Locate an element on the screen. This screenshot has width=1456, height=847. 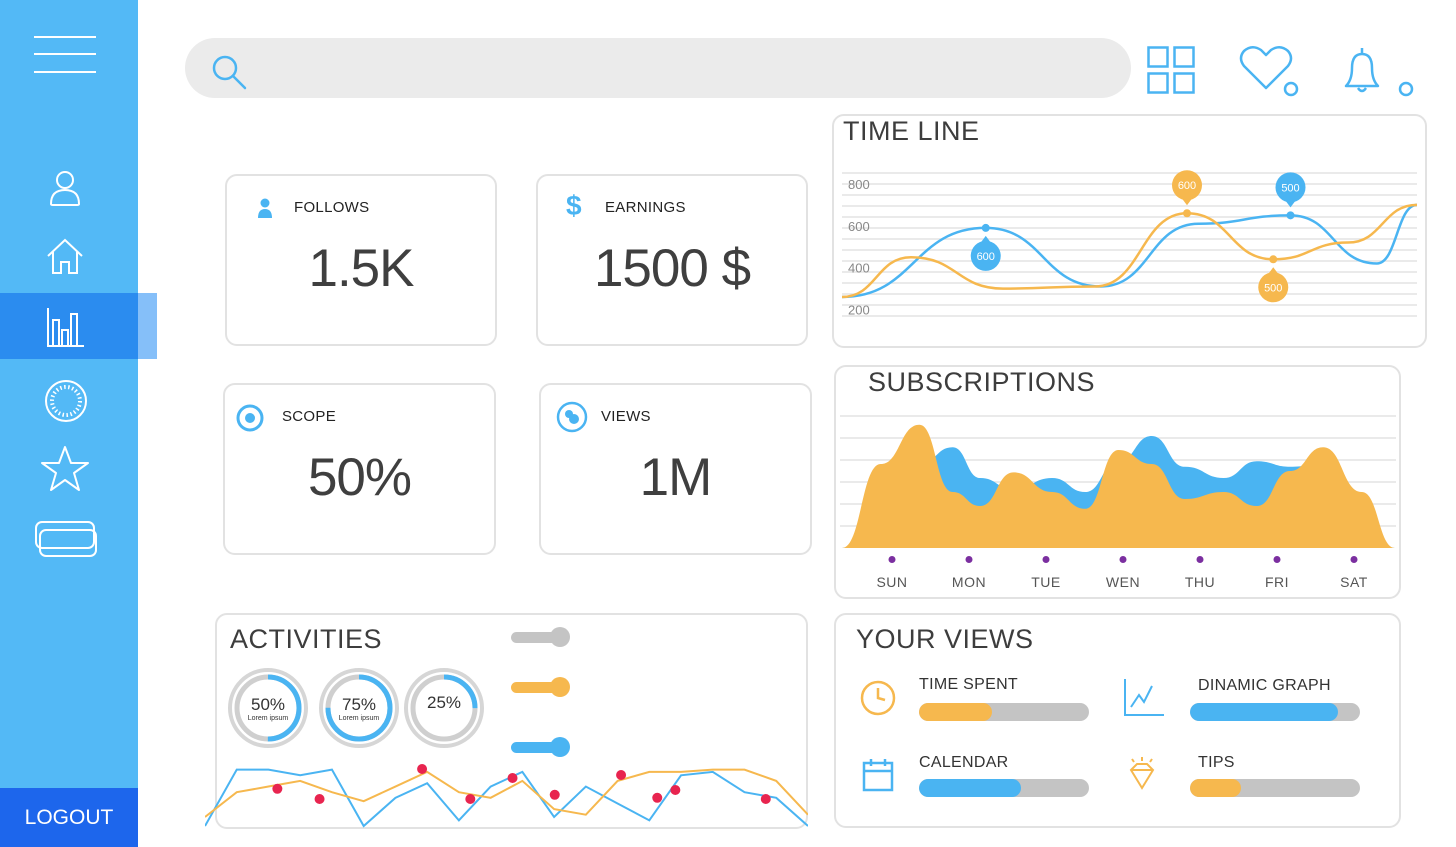
search-bar is located at coordinates (658, 68).